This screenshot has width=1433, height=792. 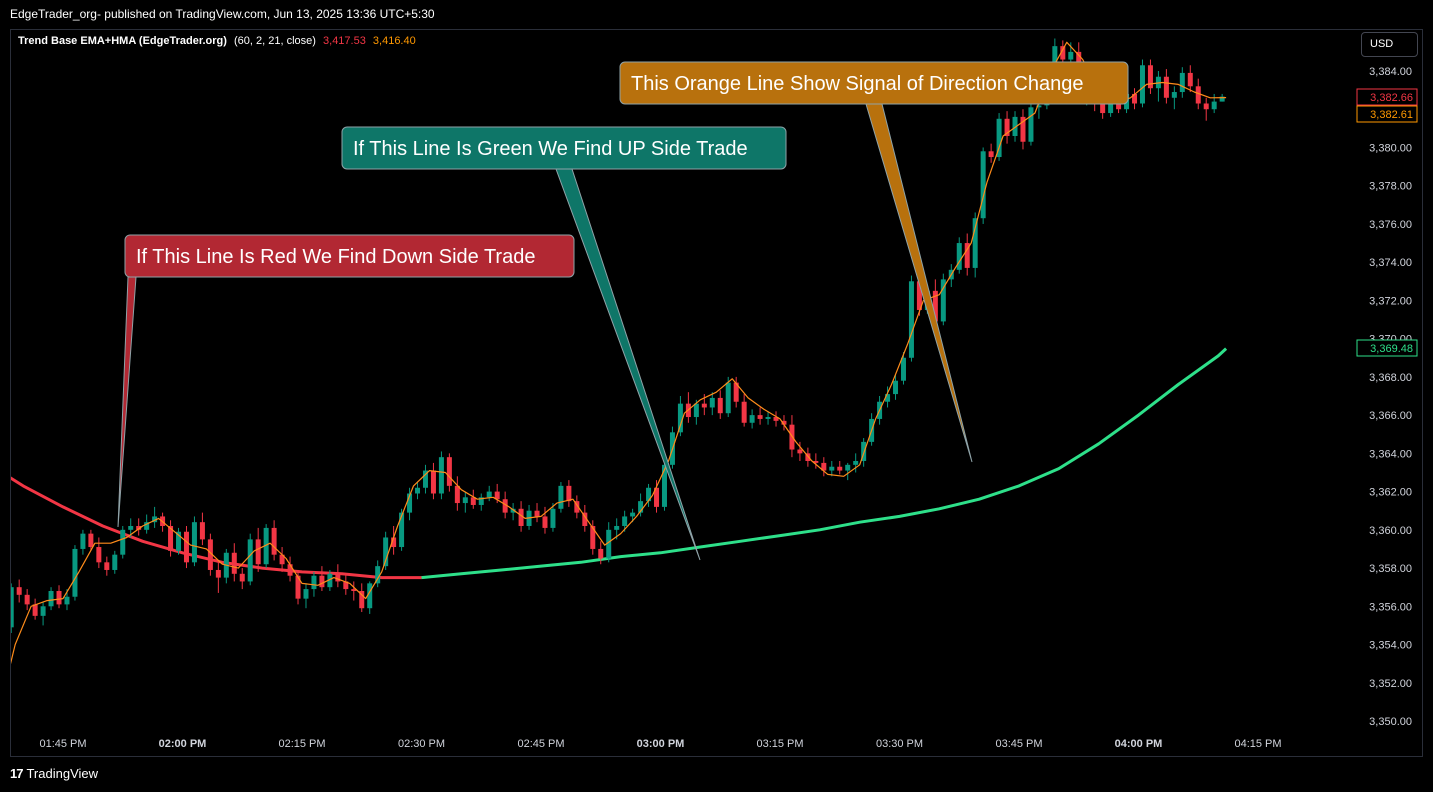 I want to click on x-tick-label: 03:30 PM, so click(x=899, y=744).